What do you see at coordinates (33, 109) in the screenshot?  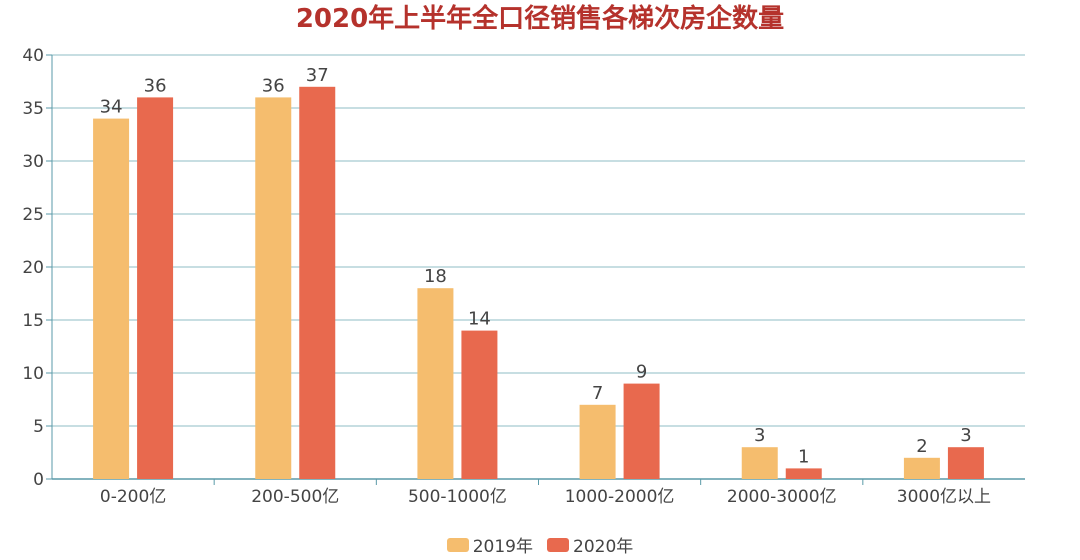 I see `y-tick-label: 35` at bounding box center [33, 109].